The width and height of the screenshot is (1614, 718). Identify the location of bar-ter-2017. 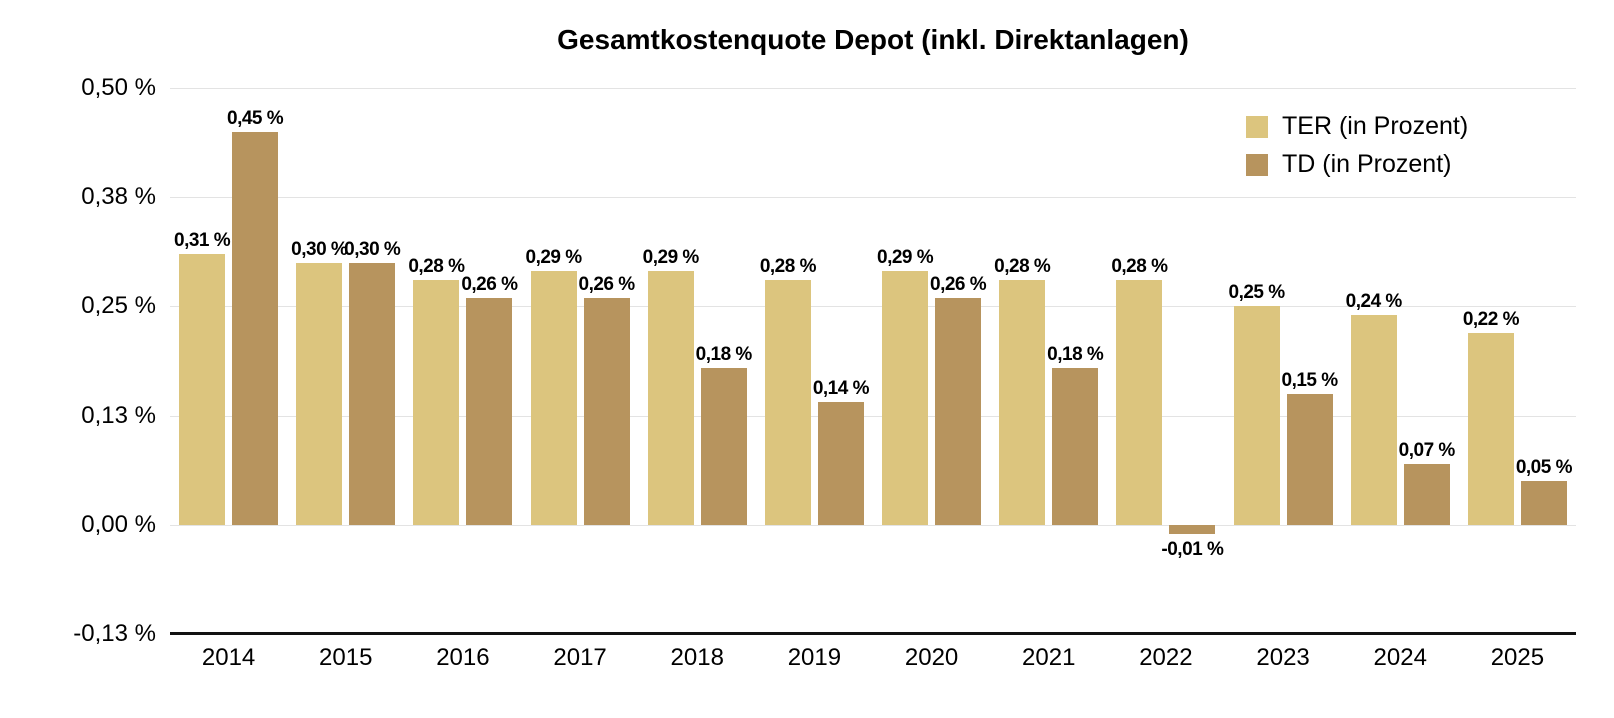
(553, 398).